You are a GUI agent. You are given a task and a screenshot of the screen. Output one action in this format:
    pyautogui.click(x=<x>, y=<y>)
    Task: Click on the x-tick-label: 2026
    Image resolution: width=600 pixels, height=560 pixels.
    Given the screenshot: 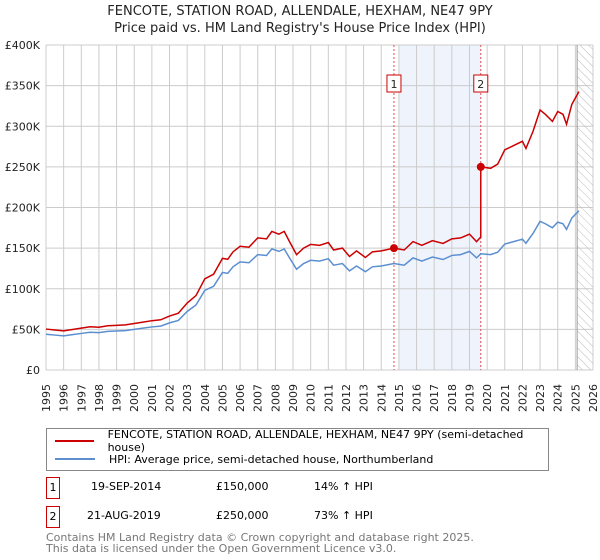 What is the action you would take?
    pyautogui.click(x=593, y=398)
    